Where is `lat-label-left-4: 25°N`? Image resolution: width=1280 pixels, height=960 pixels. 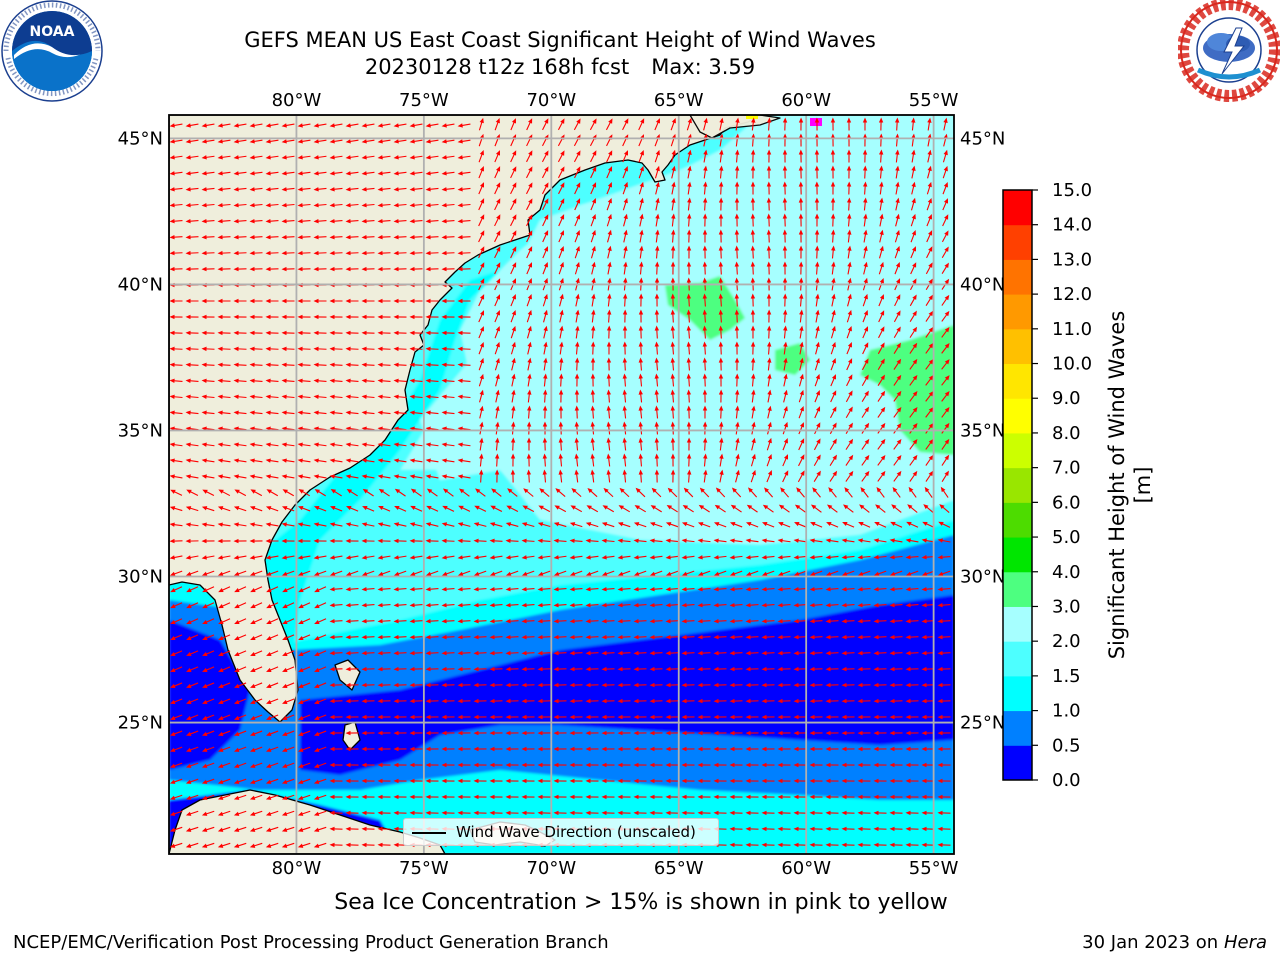 lat-label-left-4: 25°N is located at coordinates (140, 723).